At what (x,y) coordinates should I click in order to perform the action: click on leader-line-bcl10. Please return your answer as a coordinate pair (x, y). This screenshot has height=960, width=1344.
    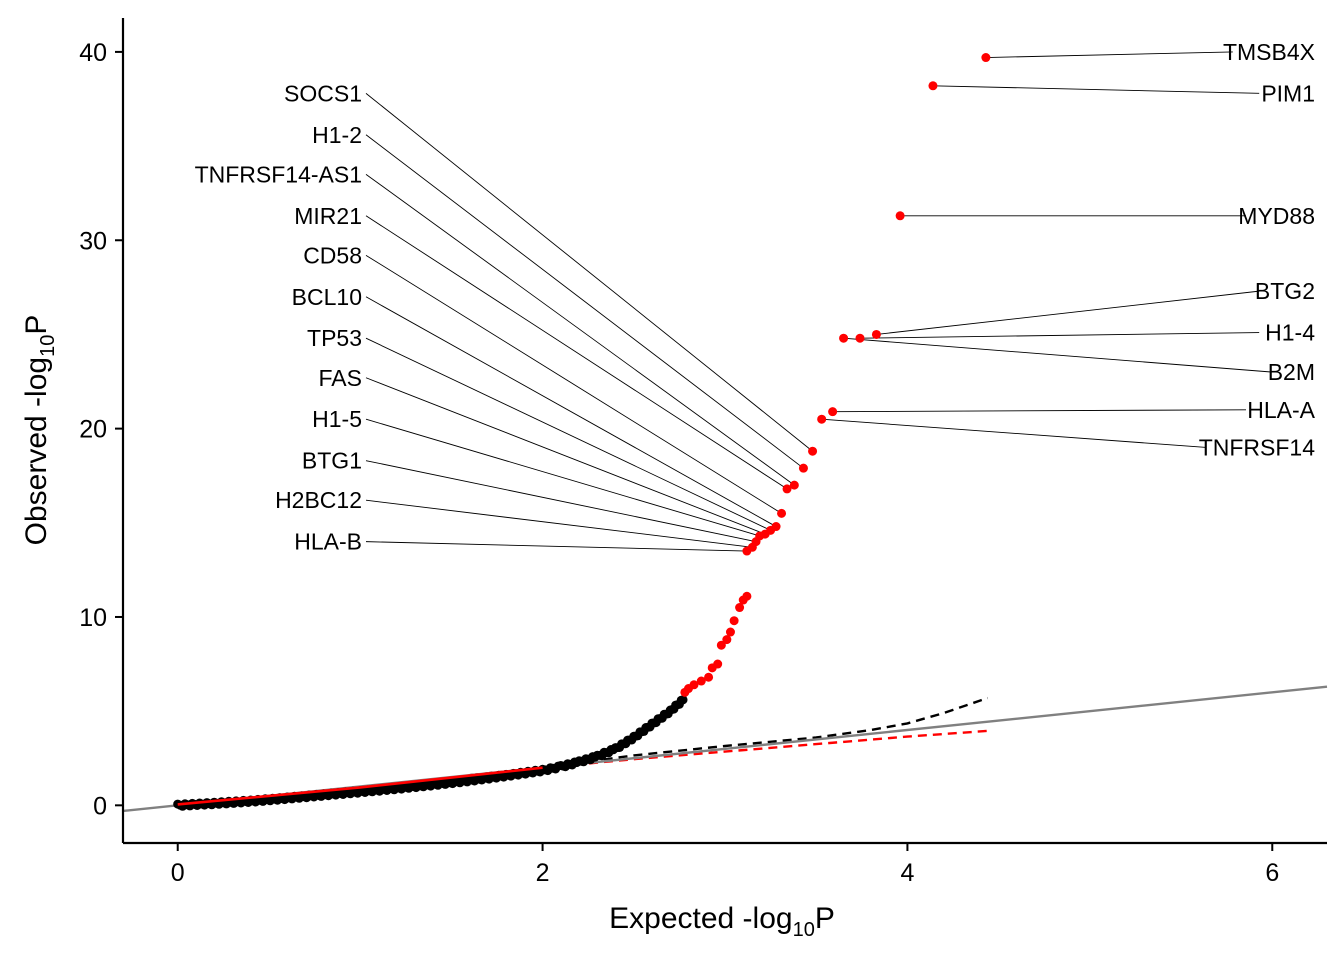
    Looking at the image, I should click on (571, 411).